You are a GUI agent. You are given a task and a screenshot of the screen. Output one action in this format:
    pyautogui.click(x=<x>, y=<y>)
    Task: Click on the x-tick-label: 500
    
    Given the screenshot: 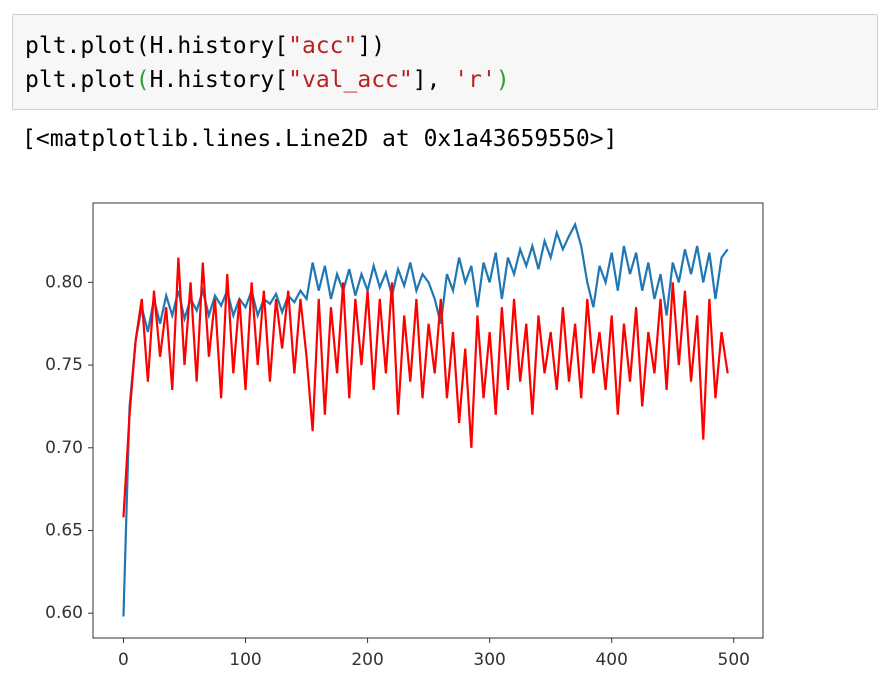 What is the action you would take?
    pyautogui.click(x=734, y=660)
    